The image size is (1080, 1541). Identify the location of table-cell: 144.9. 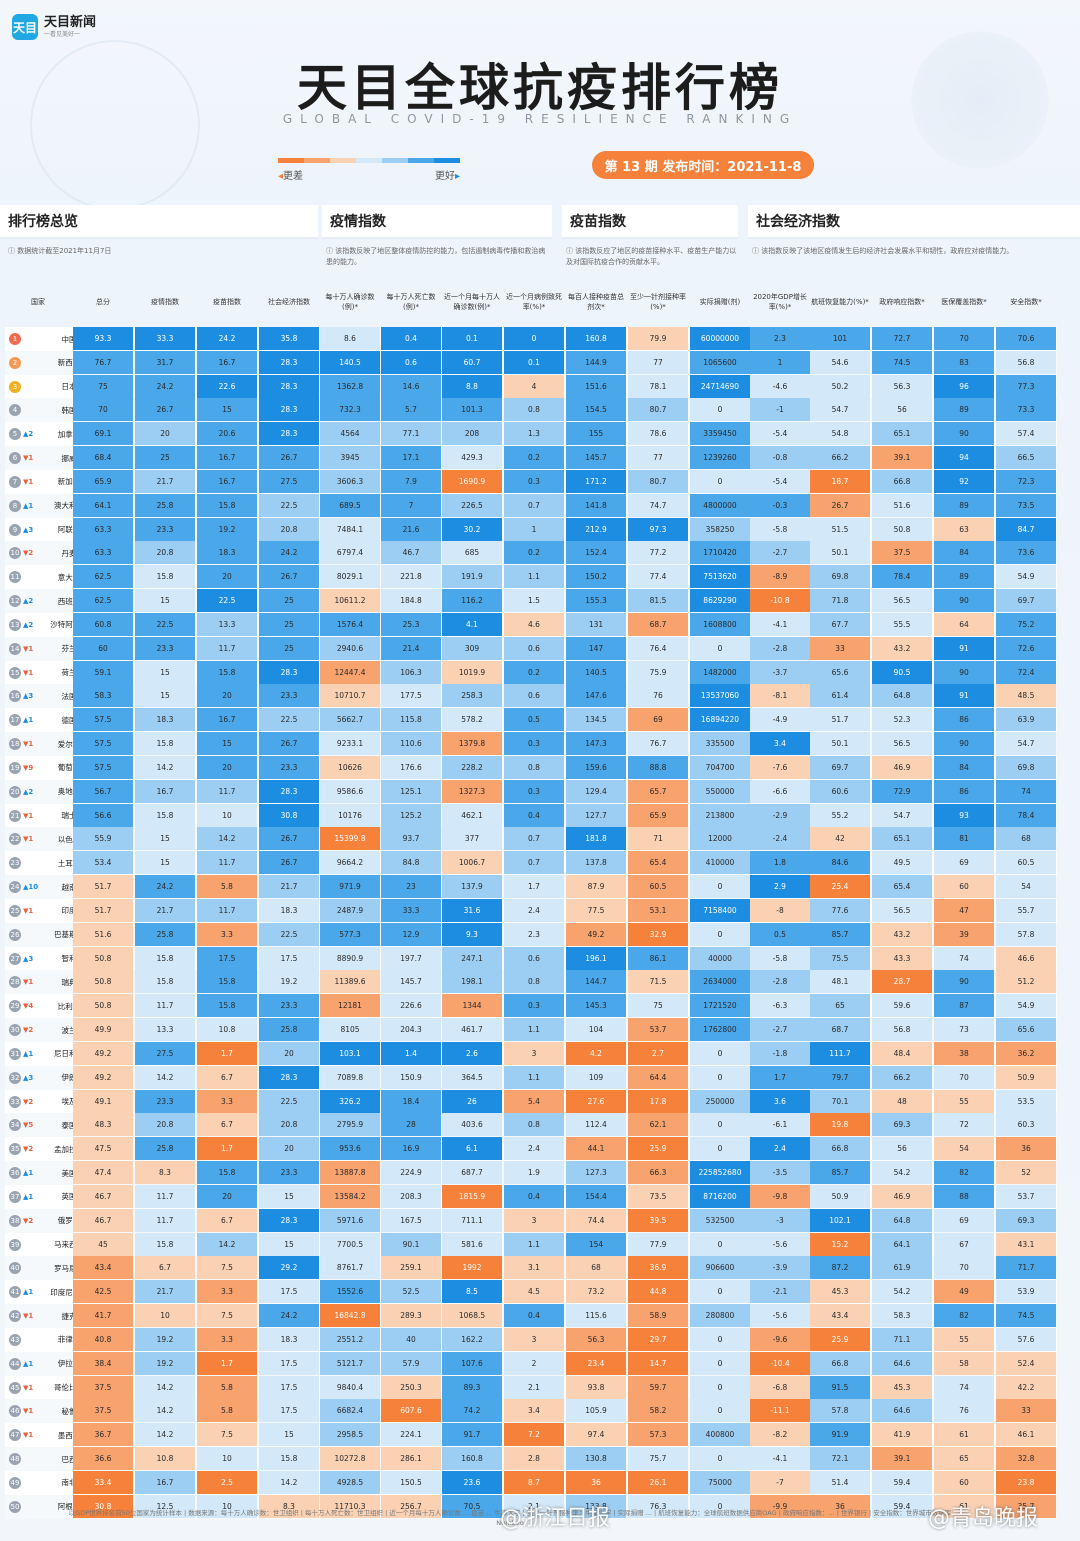
(596, 362).